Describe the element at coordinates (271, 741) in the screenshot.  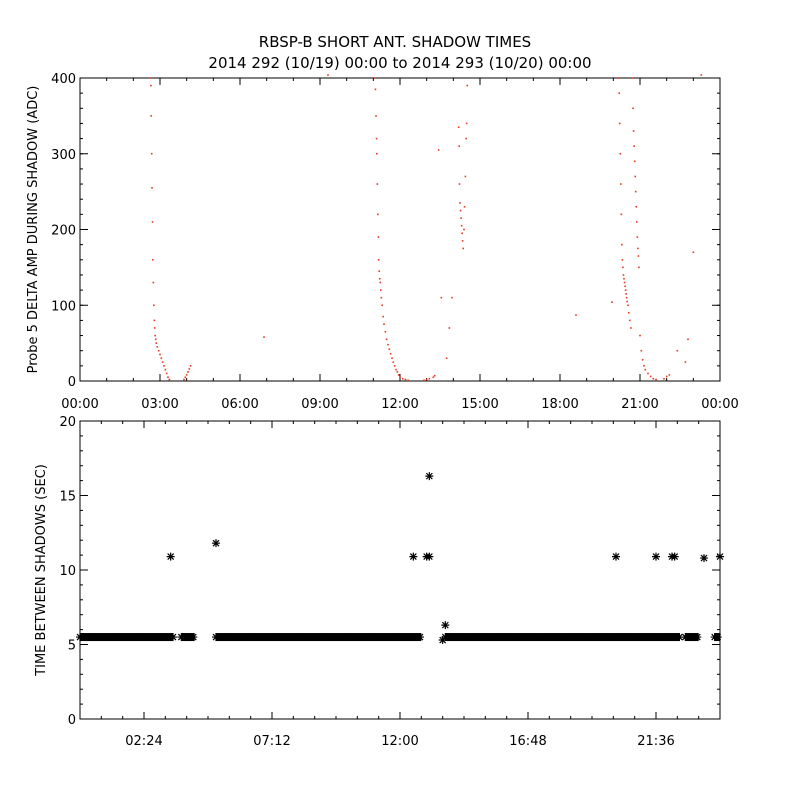
I see `x-tick-label: 07:12` at that location.